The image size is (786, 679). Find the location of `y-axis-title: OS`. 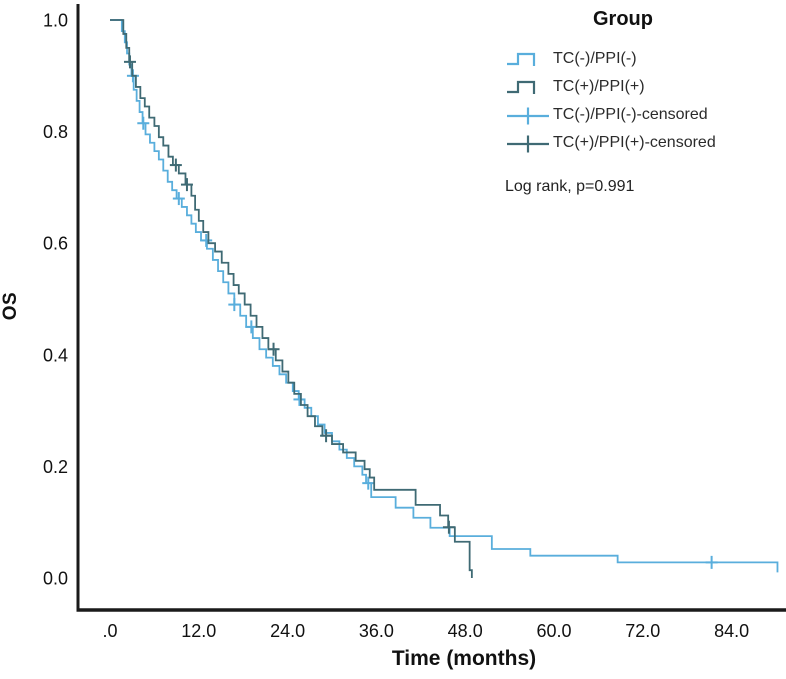

y-axis-title: OS is located at coordinates (10, 306).